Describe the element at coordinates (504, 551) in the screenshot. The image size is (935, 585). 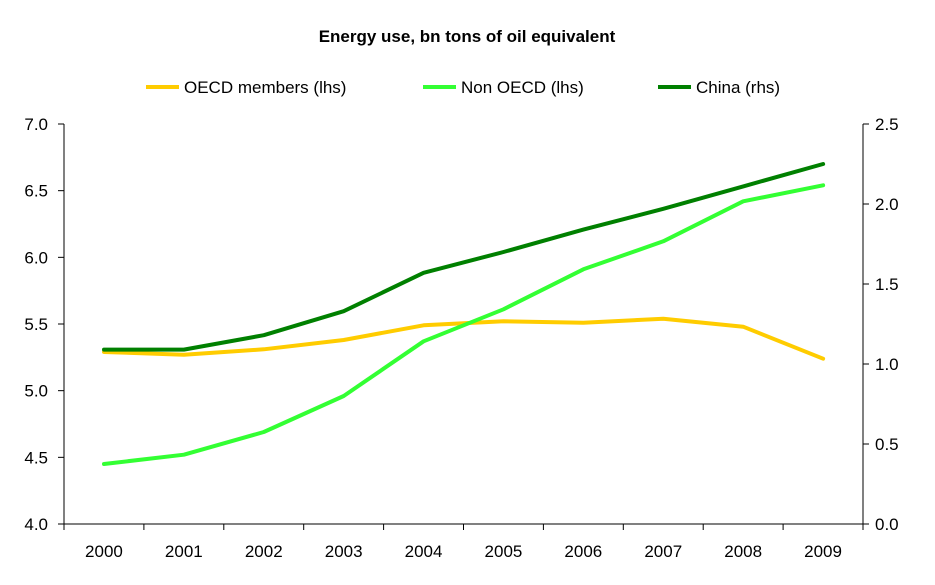
I see `x-tick-label: 2005` at that location.